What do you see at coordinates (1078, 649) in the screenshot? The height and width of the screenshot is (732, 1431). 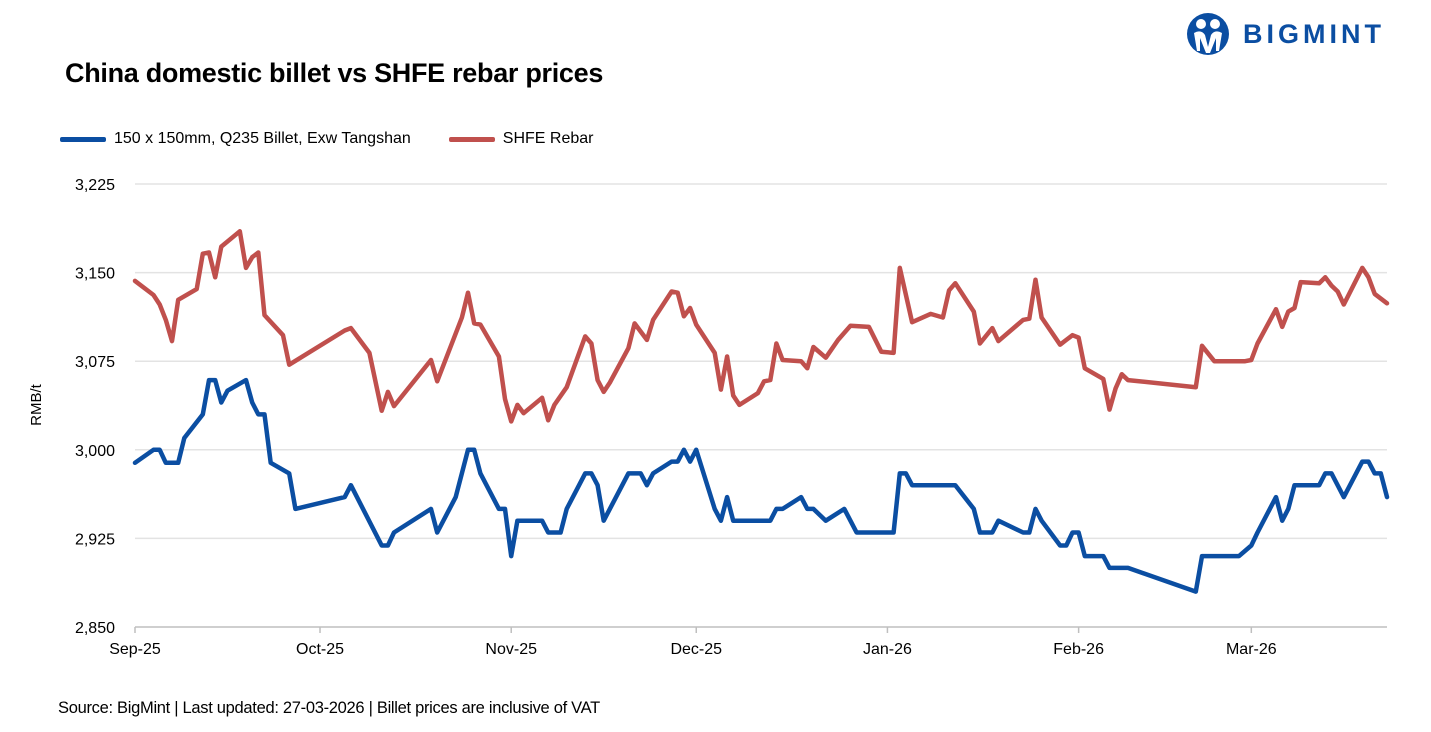 I see `x-tick-label: Feb-26` at bounding box center [1078, 649].